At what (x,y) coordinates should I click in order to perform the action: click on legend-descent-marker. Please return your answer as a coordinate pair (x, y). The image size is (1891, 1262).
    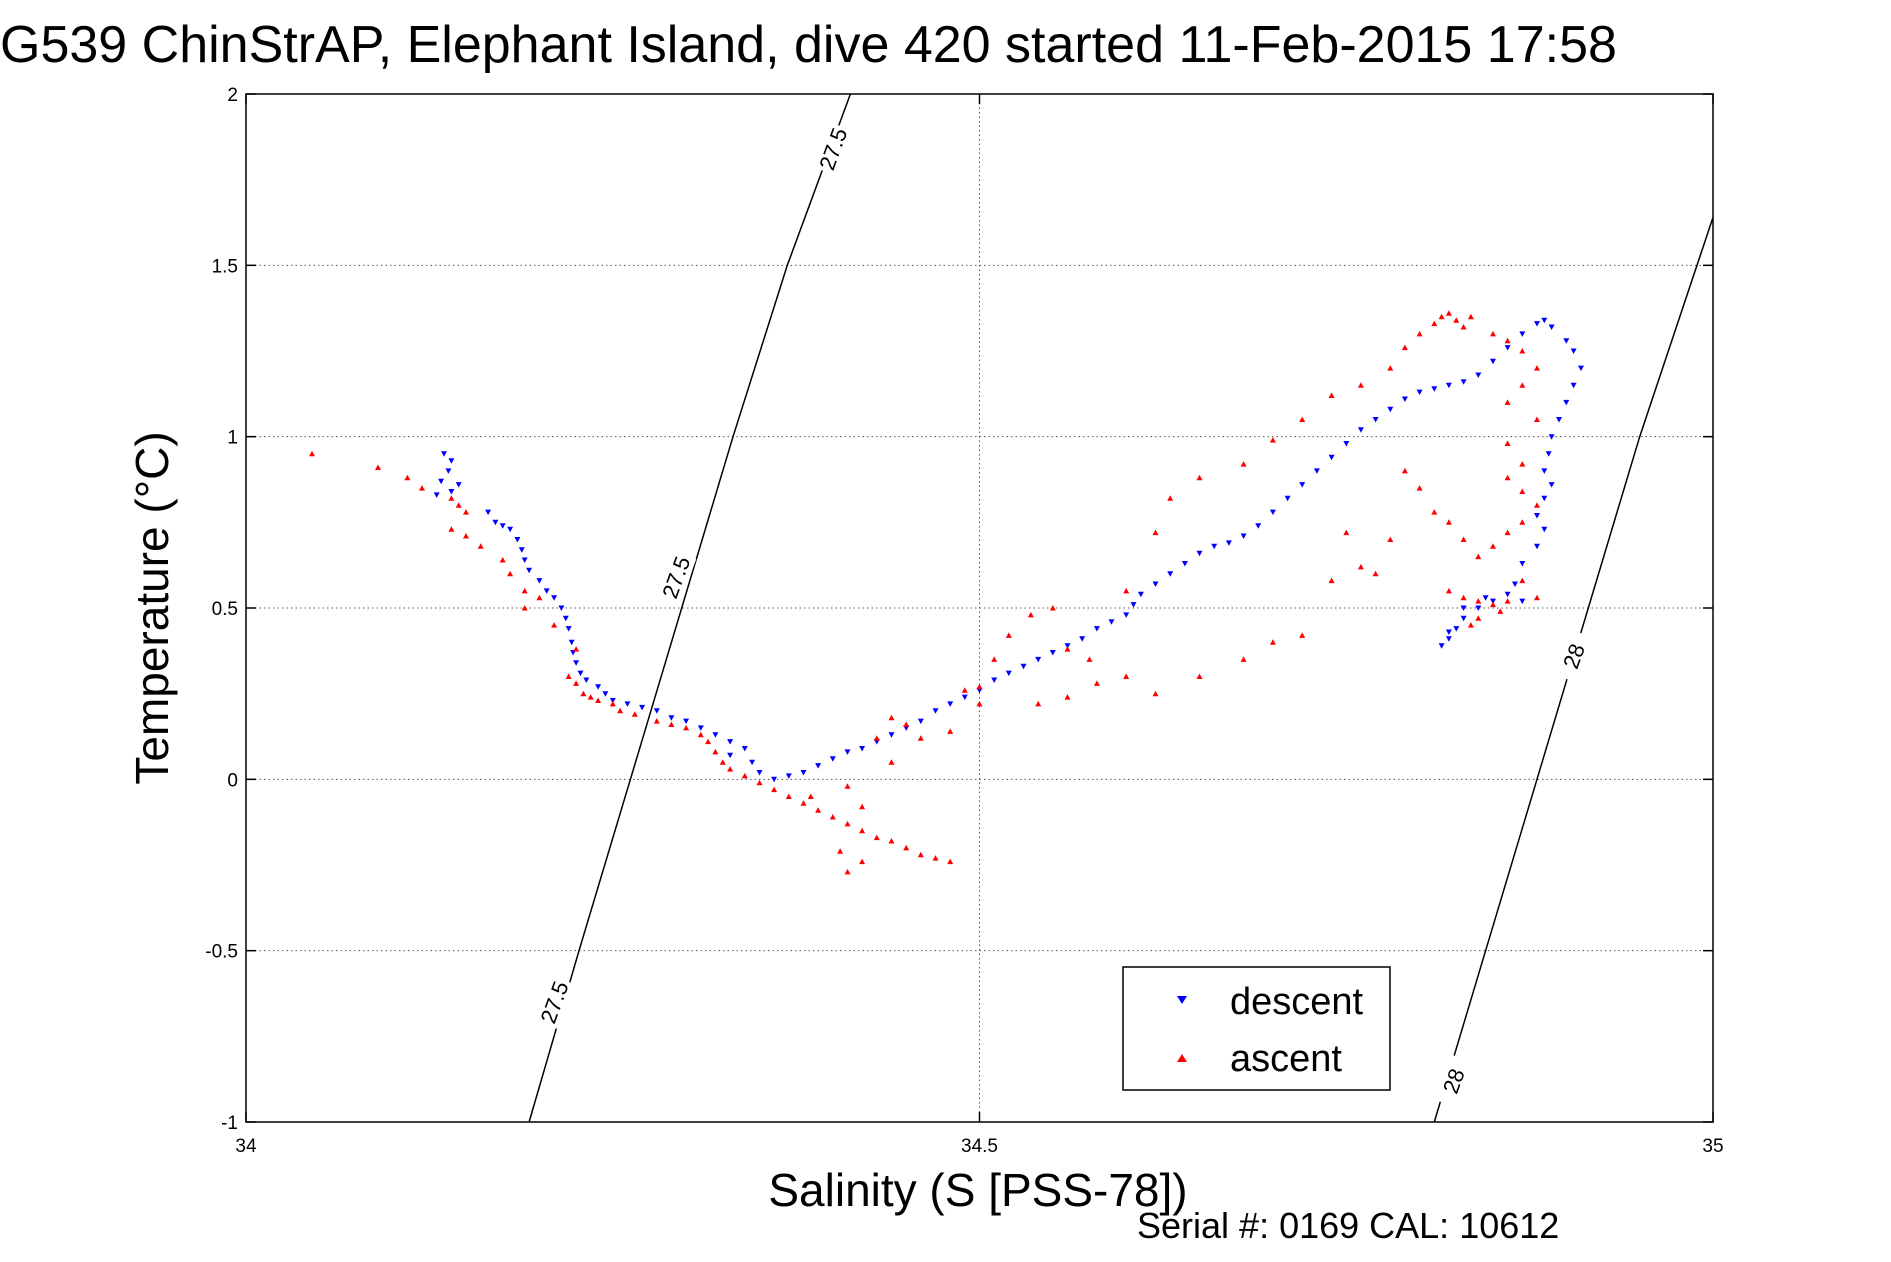
    Looking at the image, I should click on (1182, 1000).